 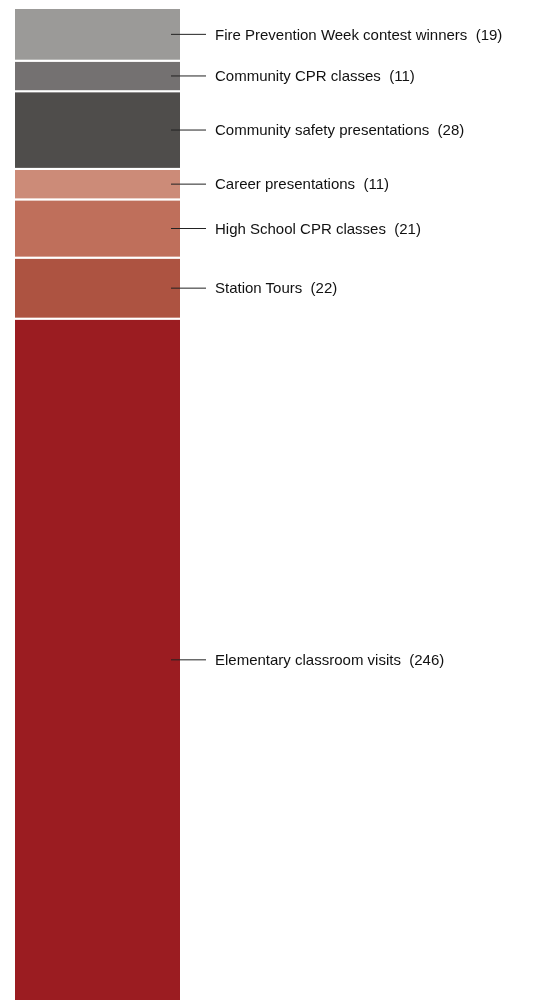 What do you see at coordinates (340, 130) in the screenshot?
I see `data-label: Community safety presentations (28)` at bounding box center [340, 130].